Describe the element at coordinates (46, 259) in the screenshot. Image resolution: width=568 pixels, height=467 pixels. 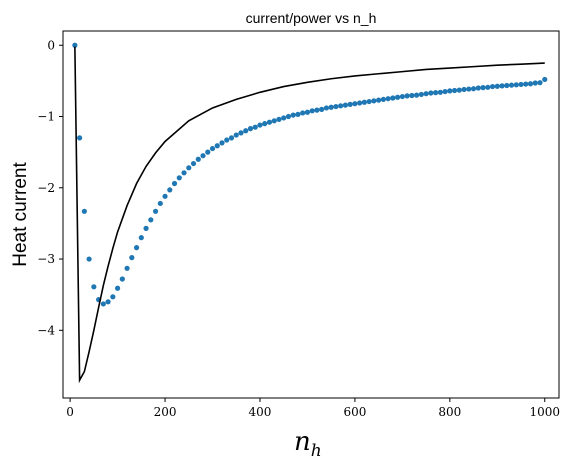
I see `y-tick-label: −3` at that location.